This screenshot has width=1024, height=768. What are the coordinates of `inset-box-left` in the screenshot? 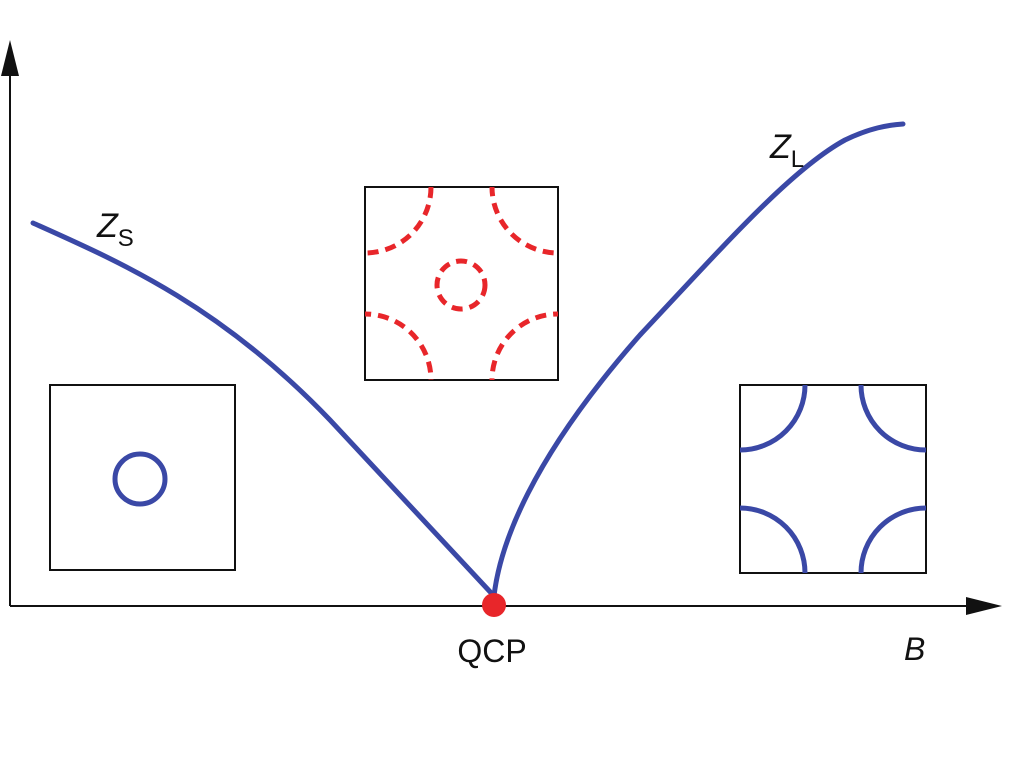 It's located at (142, 477).